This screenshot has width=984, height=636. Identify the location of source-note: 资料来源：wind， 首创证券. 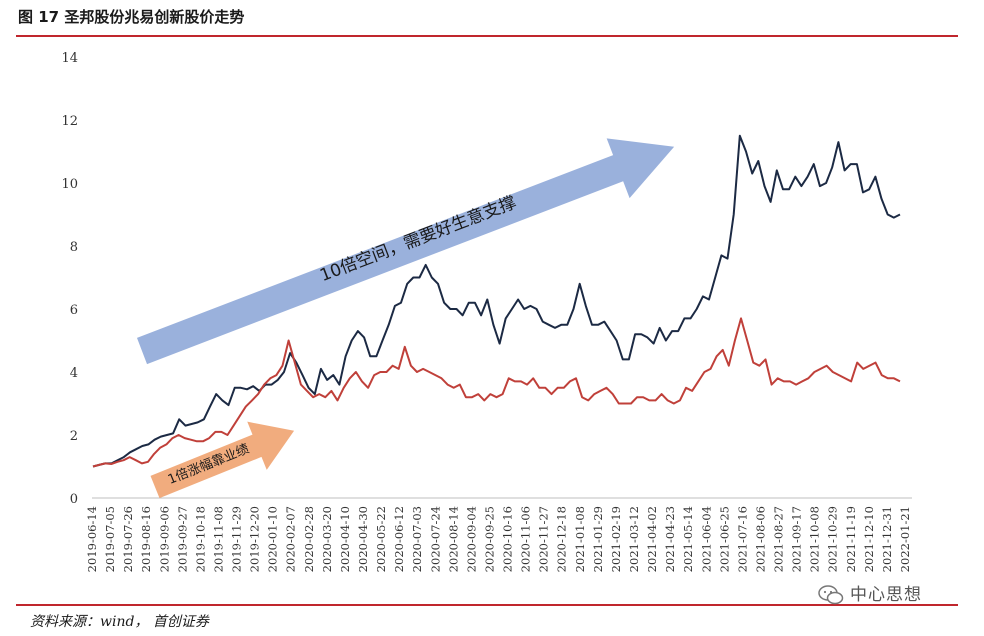
(119, 622).